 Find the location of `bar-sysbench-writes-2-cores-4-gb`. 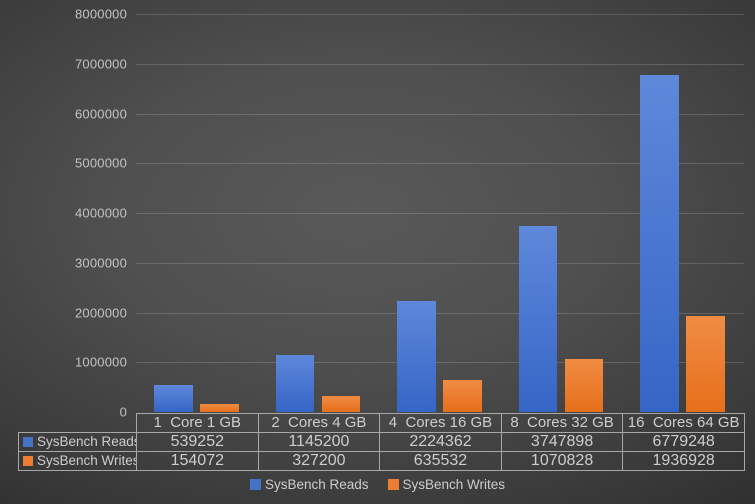

bar-sysbench-writes-2-cores-4-gb is located at coordinates (341, 403).